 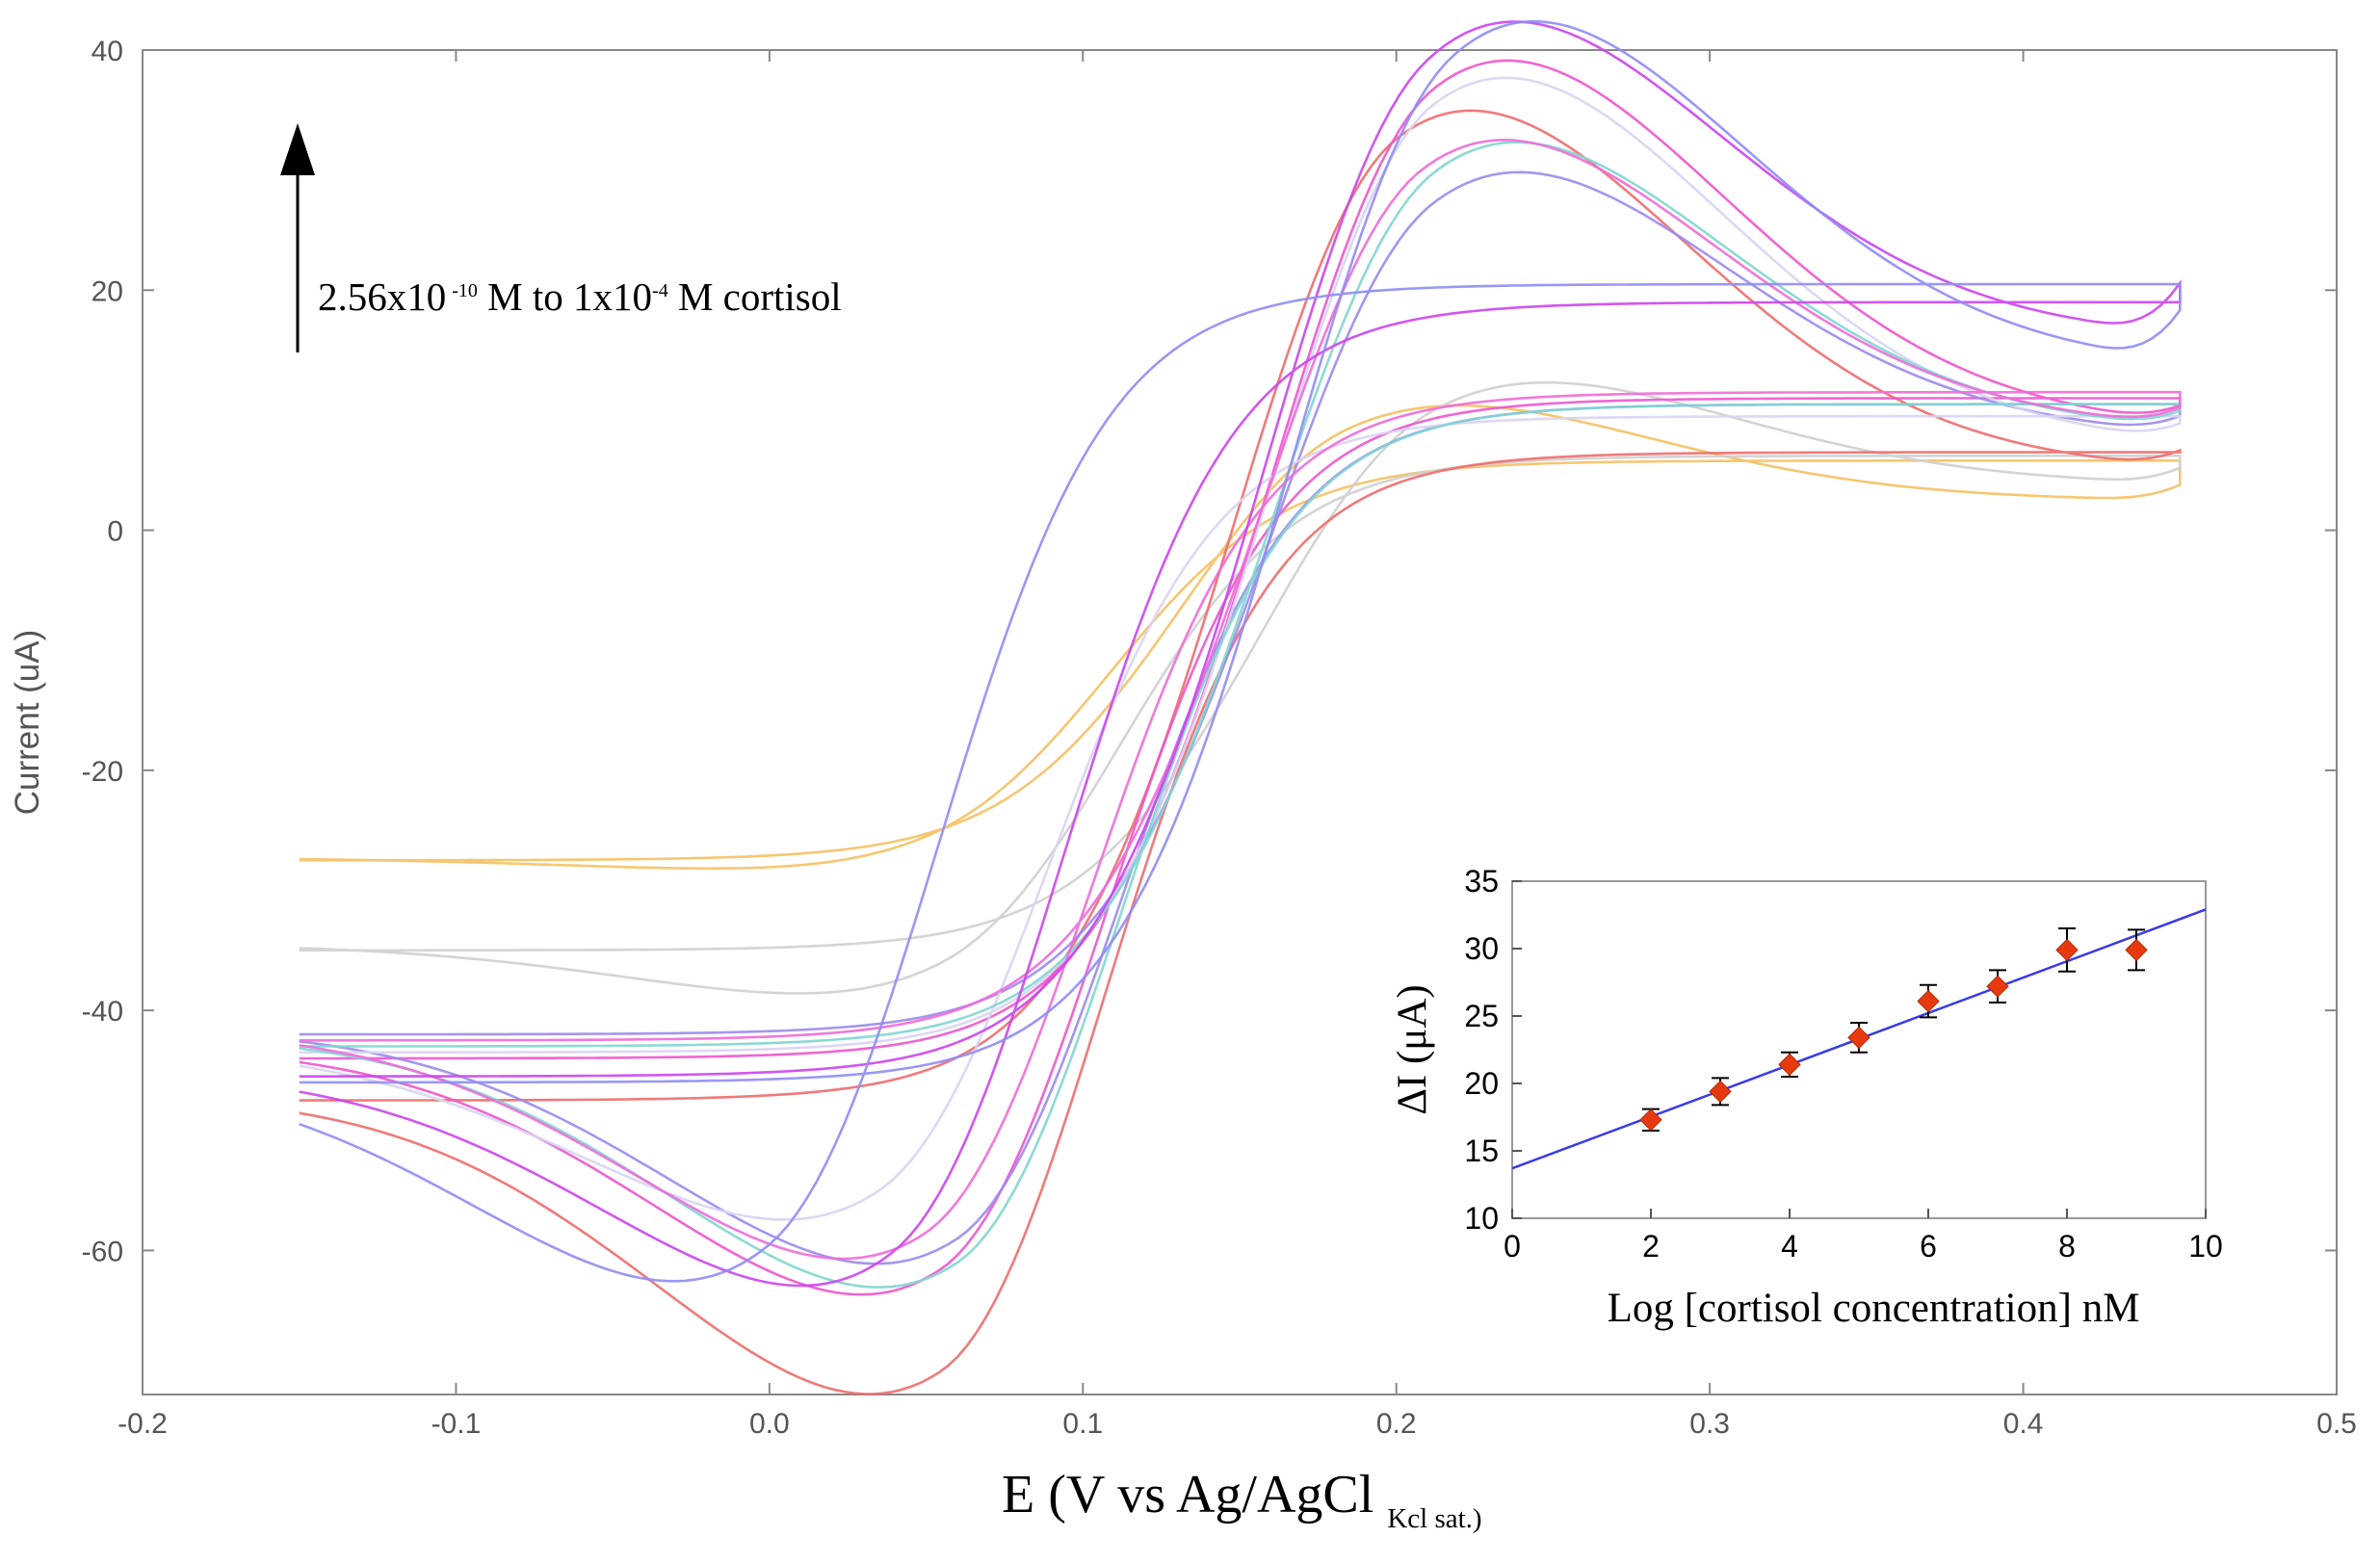 What do you see at coordinates (1434, 1518) in the screenshot?
I see `main-x-axis-label-subscript: Kcl sat.)` at bounding box center [1434, 1518].